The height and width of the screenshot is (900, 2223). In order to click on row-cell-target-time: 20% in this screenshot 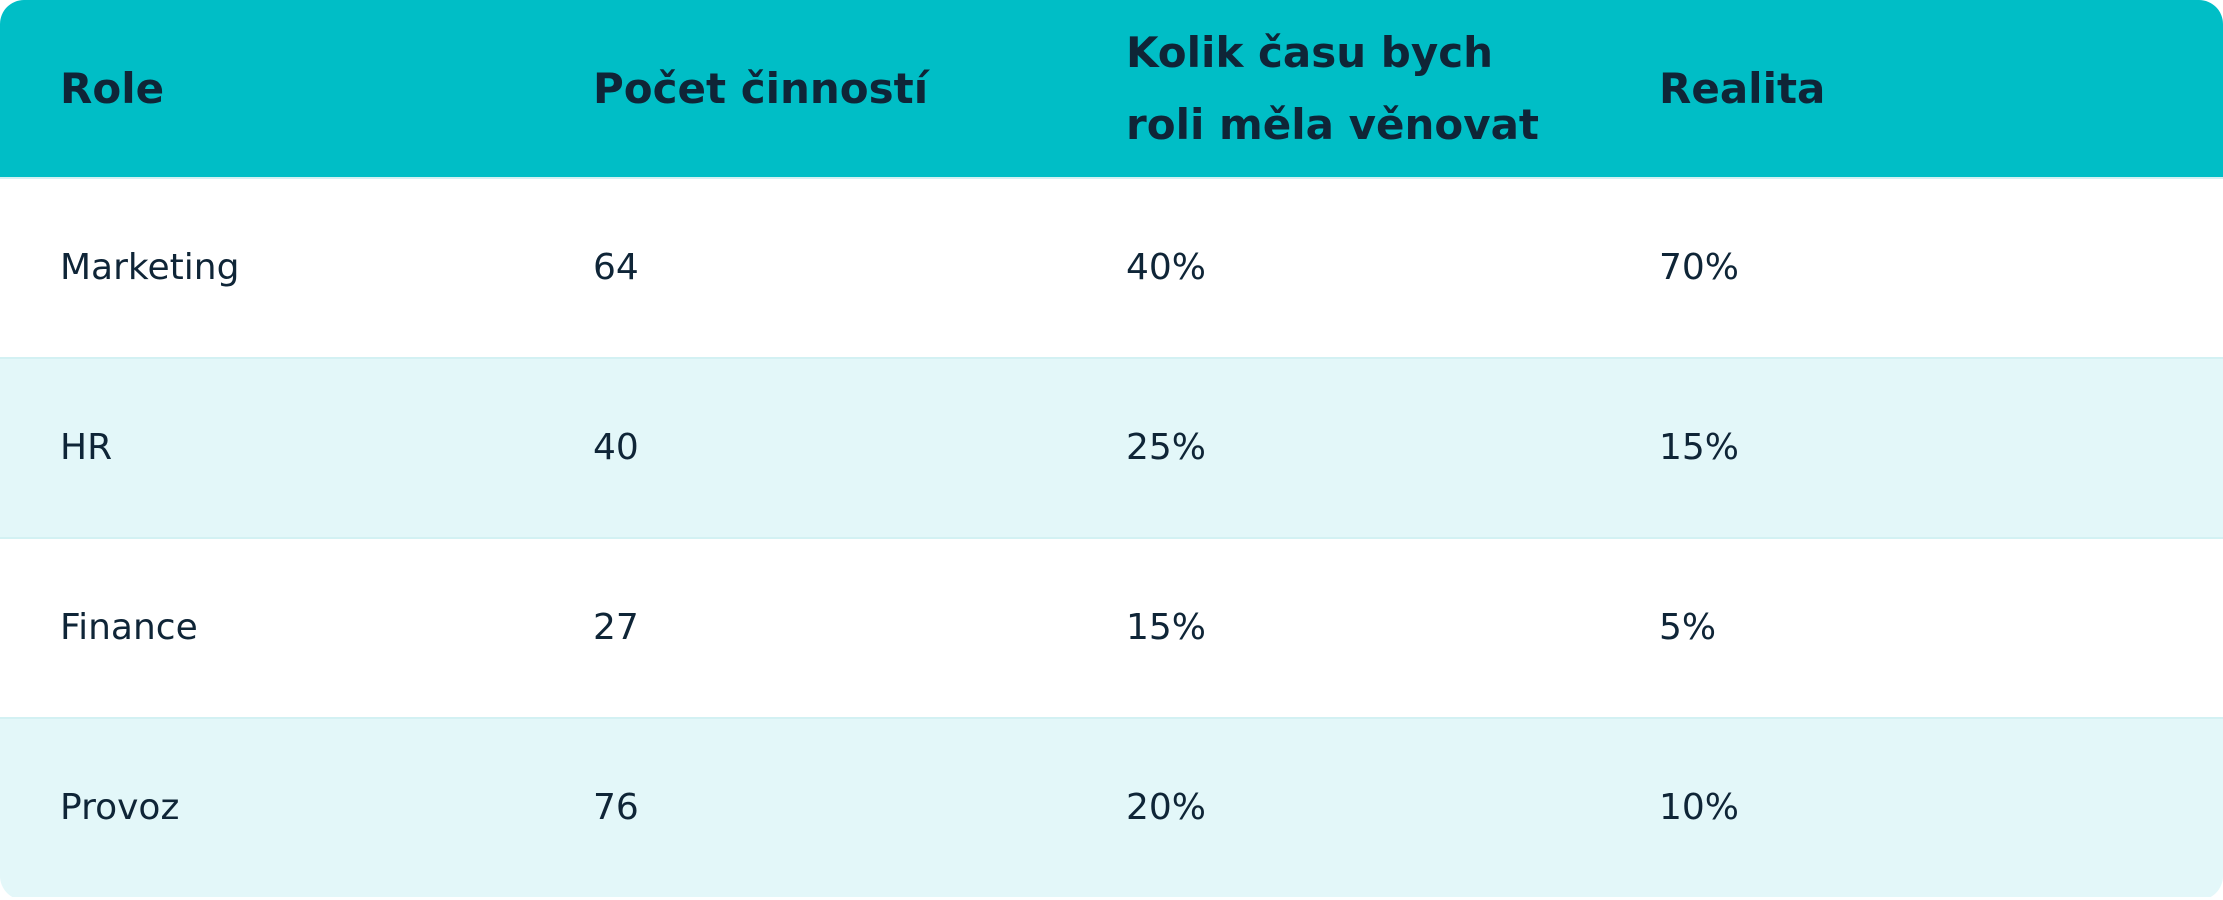, I will do `click(1166, 807)`.